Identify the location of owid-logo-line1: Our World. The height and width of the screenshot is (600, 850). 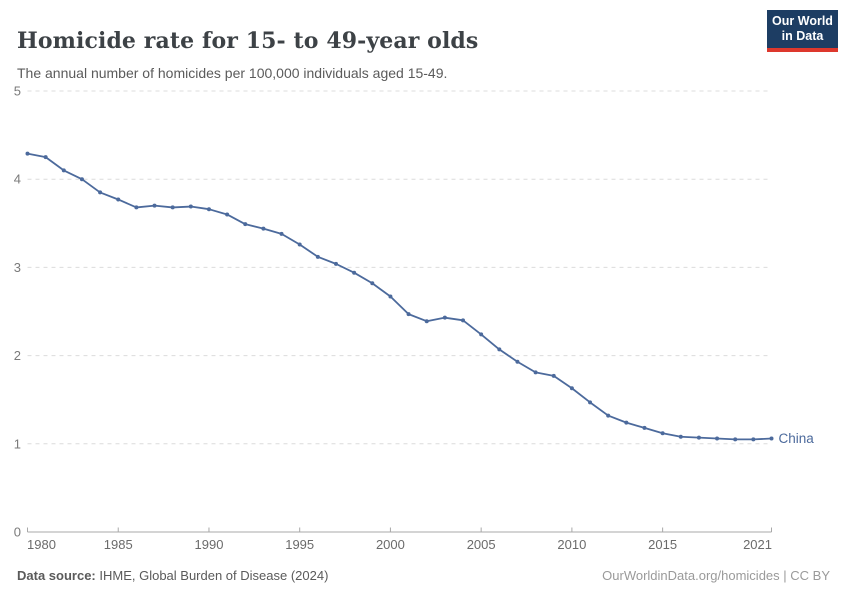
(802, 21).